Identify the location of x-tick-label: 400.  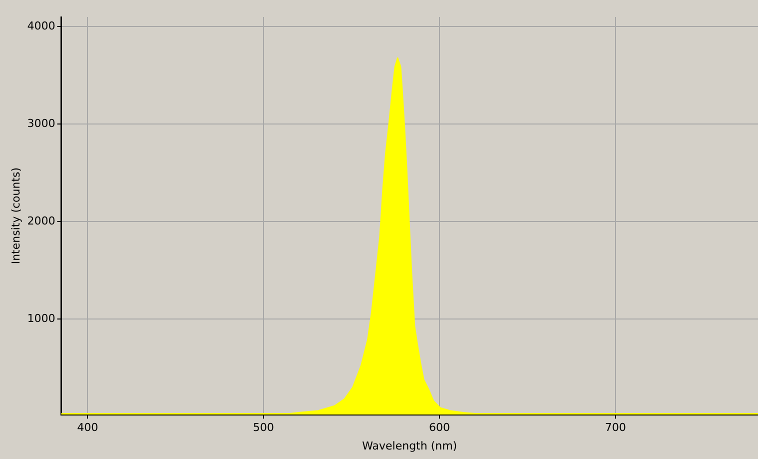
(87, 427).